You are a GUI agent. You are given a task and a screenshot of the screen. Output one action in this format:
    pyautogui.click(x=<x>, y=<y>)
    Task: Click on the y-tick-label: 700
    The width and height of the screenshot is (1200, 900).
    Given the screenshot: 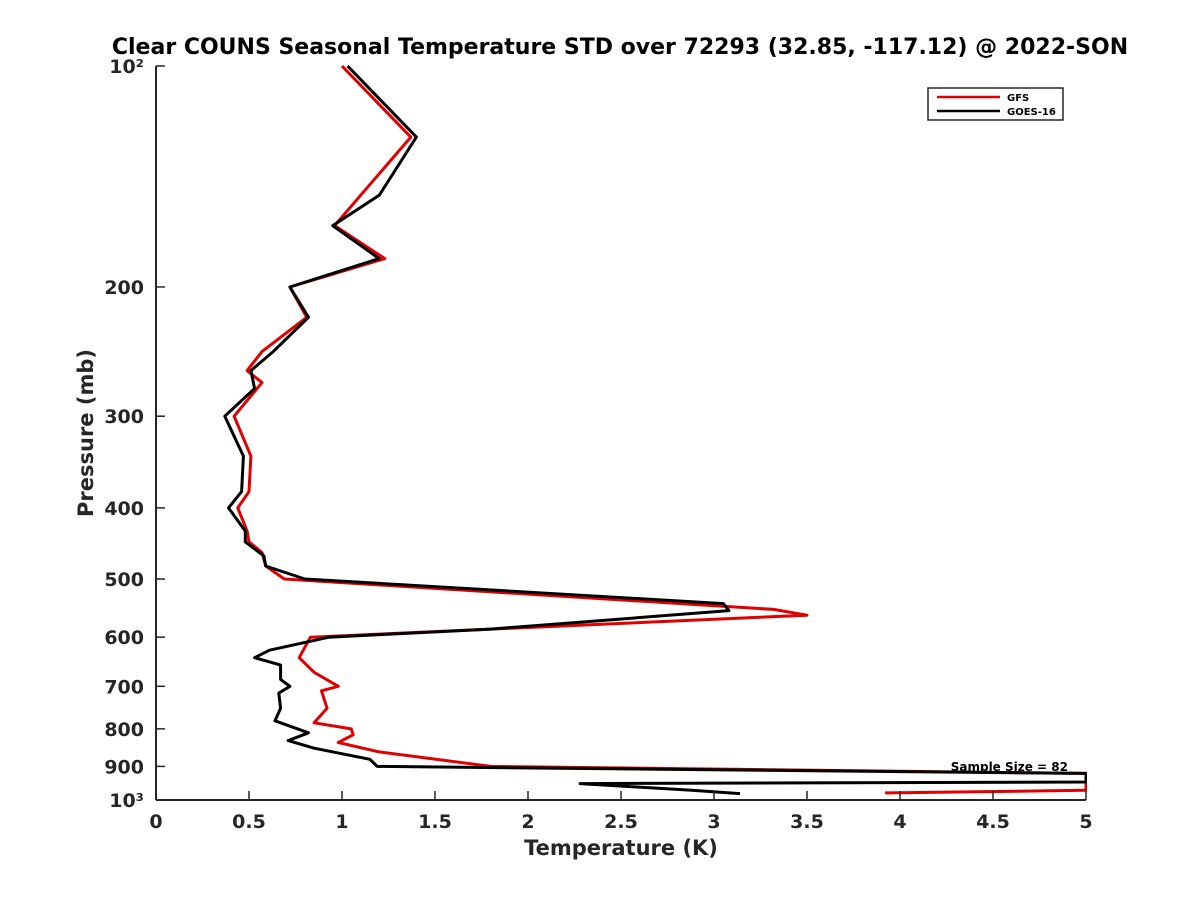 What is the action you would take?
    pyautogui.click(x=124, y=687)
    